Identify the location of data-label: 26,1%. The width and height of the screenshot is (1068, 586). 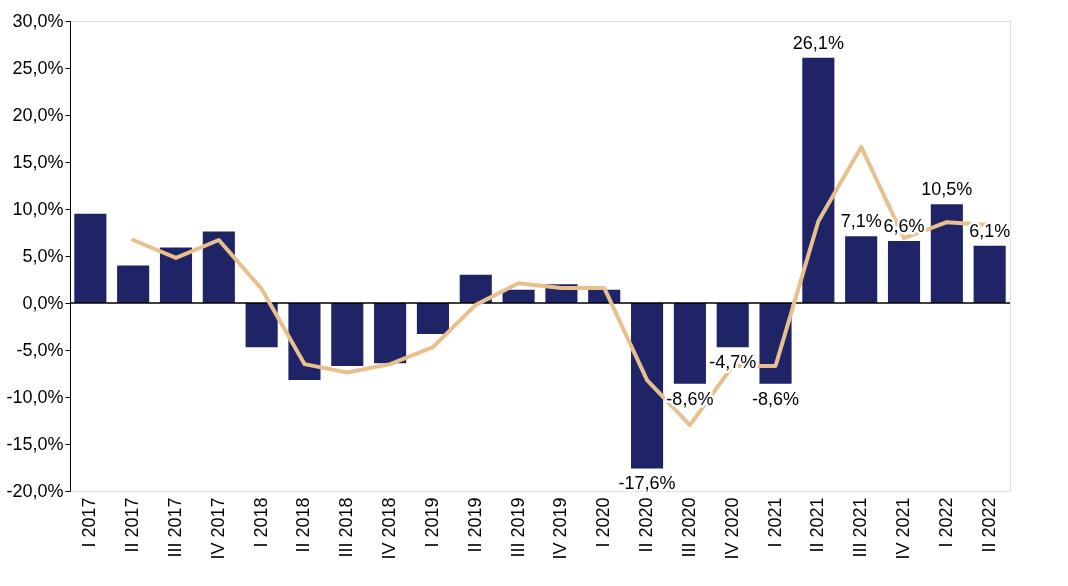
(818, 42).